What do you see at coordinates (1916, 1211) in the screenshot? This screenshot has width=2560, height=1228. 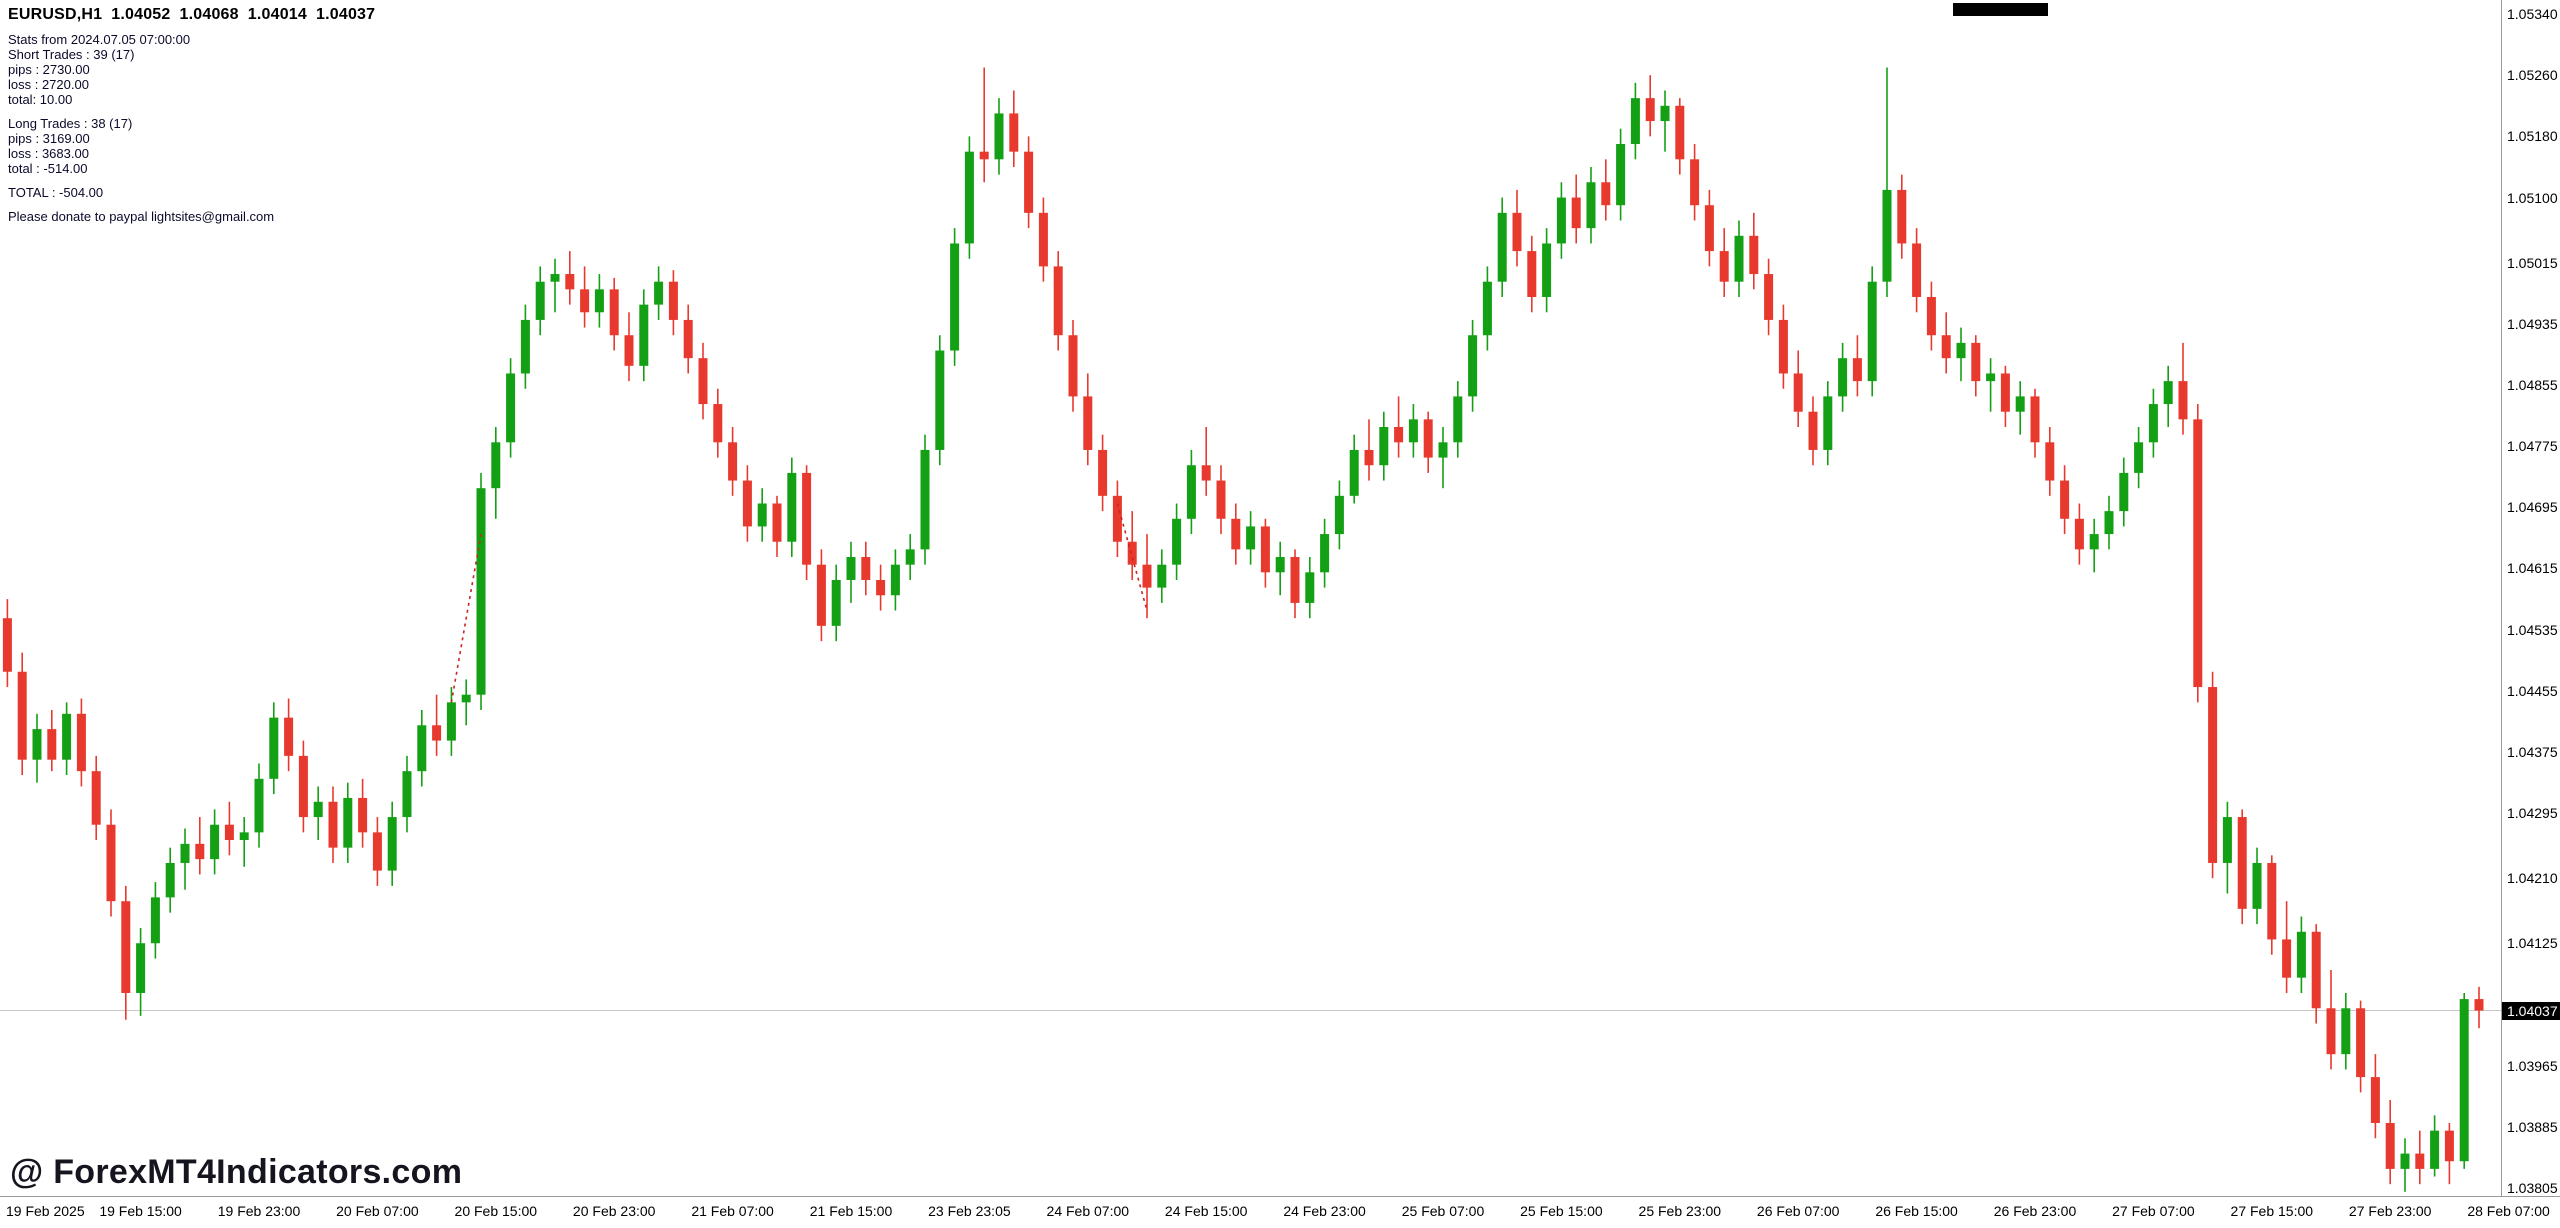 I see `time-axis-label: 26 Feb 15:00` at bounding box center [1916, 1211].